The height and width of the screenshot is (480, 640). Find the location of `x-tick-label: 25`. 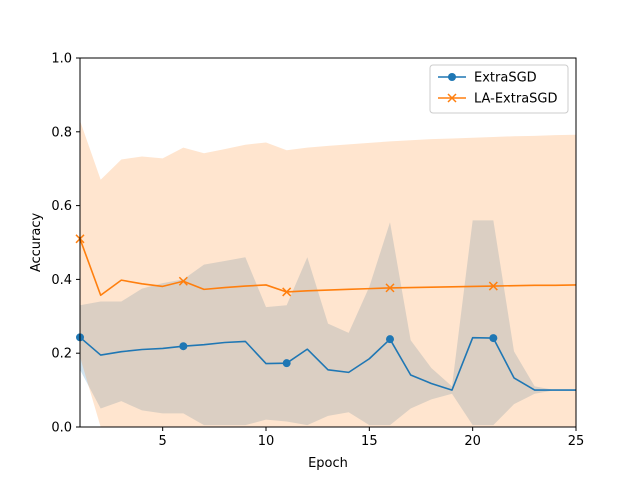

x-tick-label: 25 is located at coordinates (576, 441).